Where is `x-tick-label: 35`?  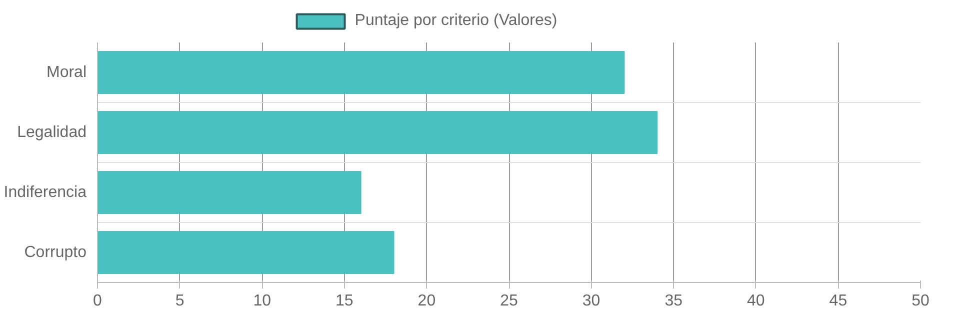
x-tick-label: 35 is located at coordinates (673, 301).